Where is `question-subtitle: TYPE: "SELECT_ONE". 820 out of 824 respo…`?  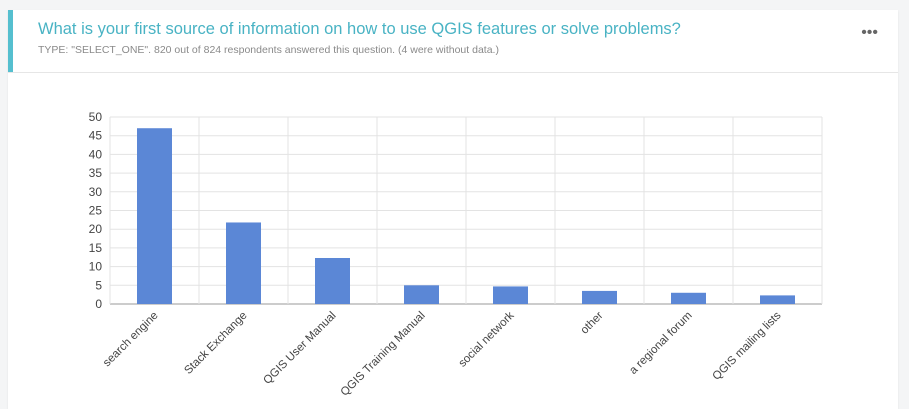
question-subtitle: TYPE: "SELECT_ONE". 820 out of 824 respo… is located at coordinates (268, 50).